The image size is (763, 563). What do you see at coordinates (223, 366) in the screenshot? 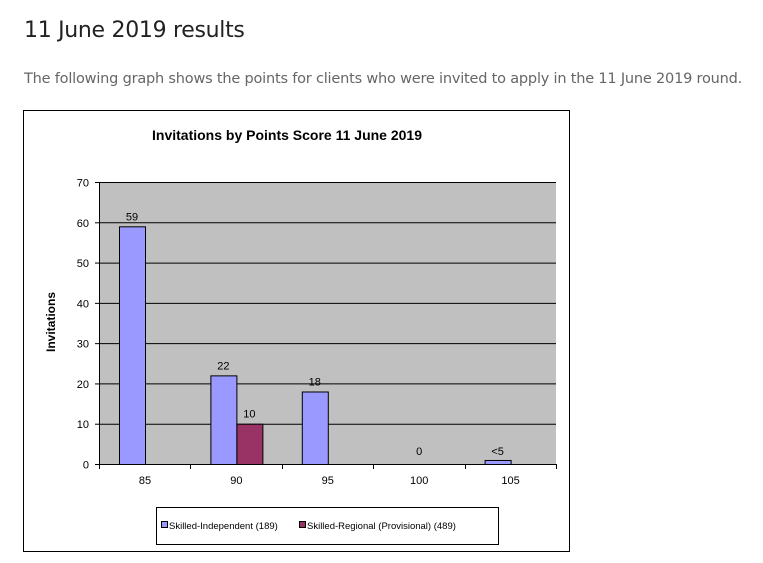
I see `data-label: 22` at bounding box center [223, 366].